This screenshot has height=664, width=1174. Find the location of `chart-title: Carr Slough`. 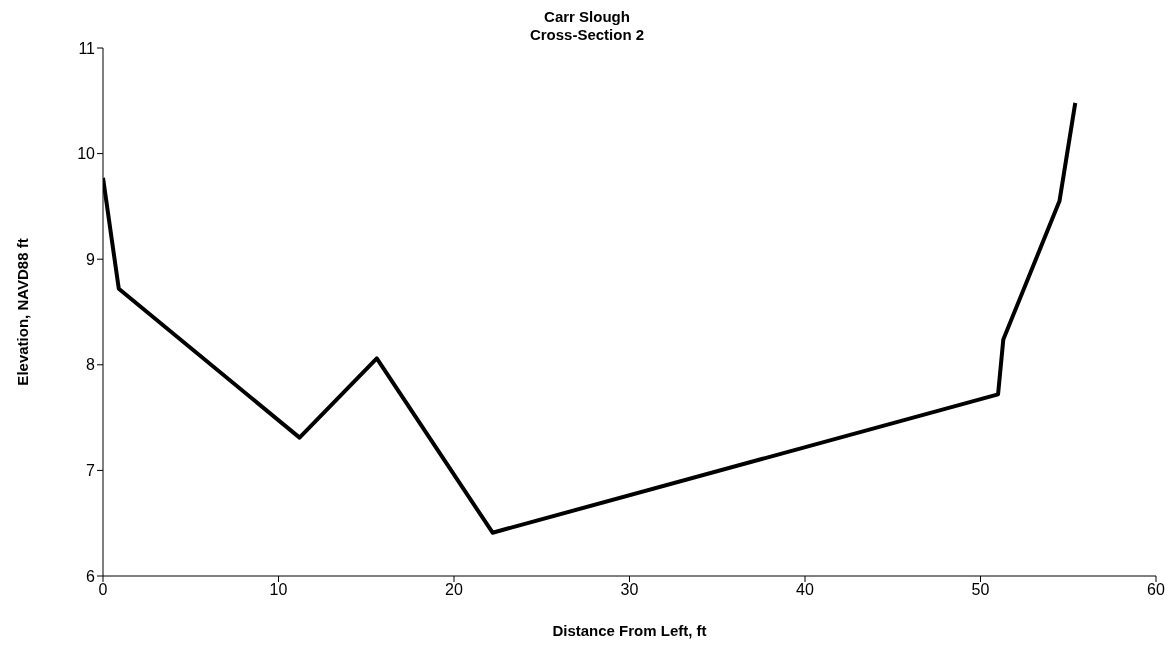

chart-title: Carr Slough is located at coordinates (587, 17).